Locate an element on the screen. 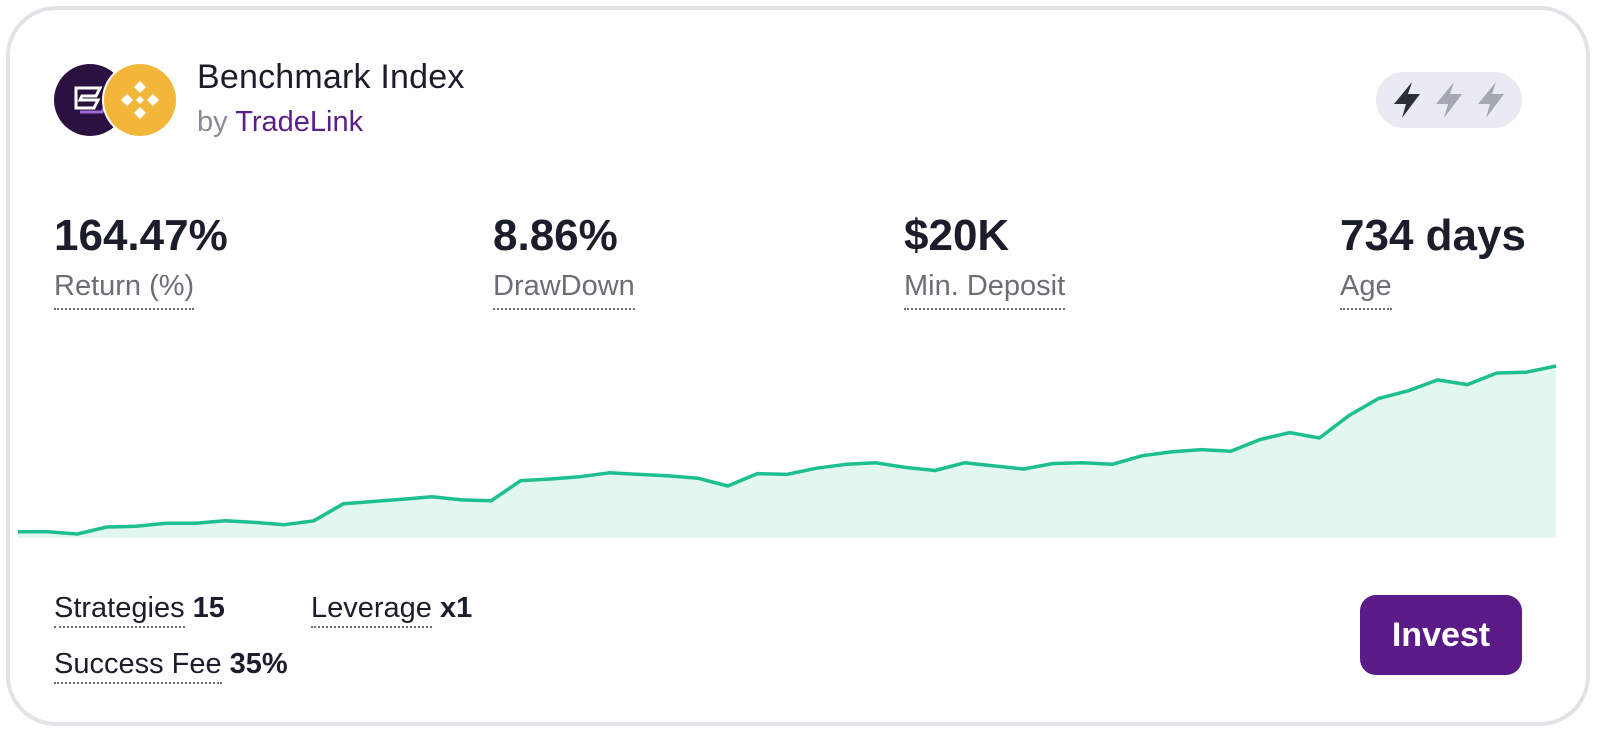 This screenshot has width=1600, height=736. invest-button: Invest is located at coordinates (1441, 635).